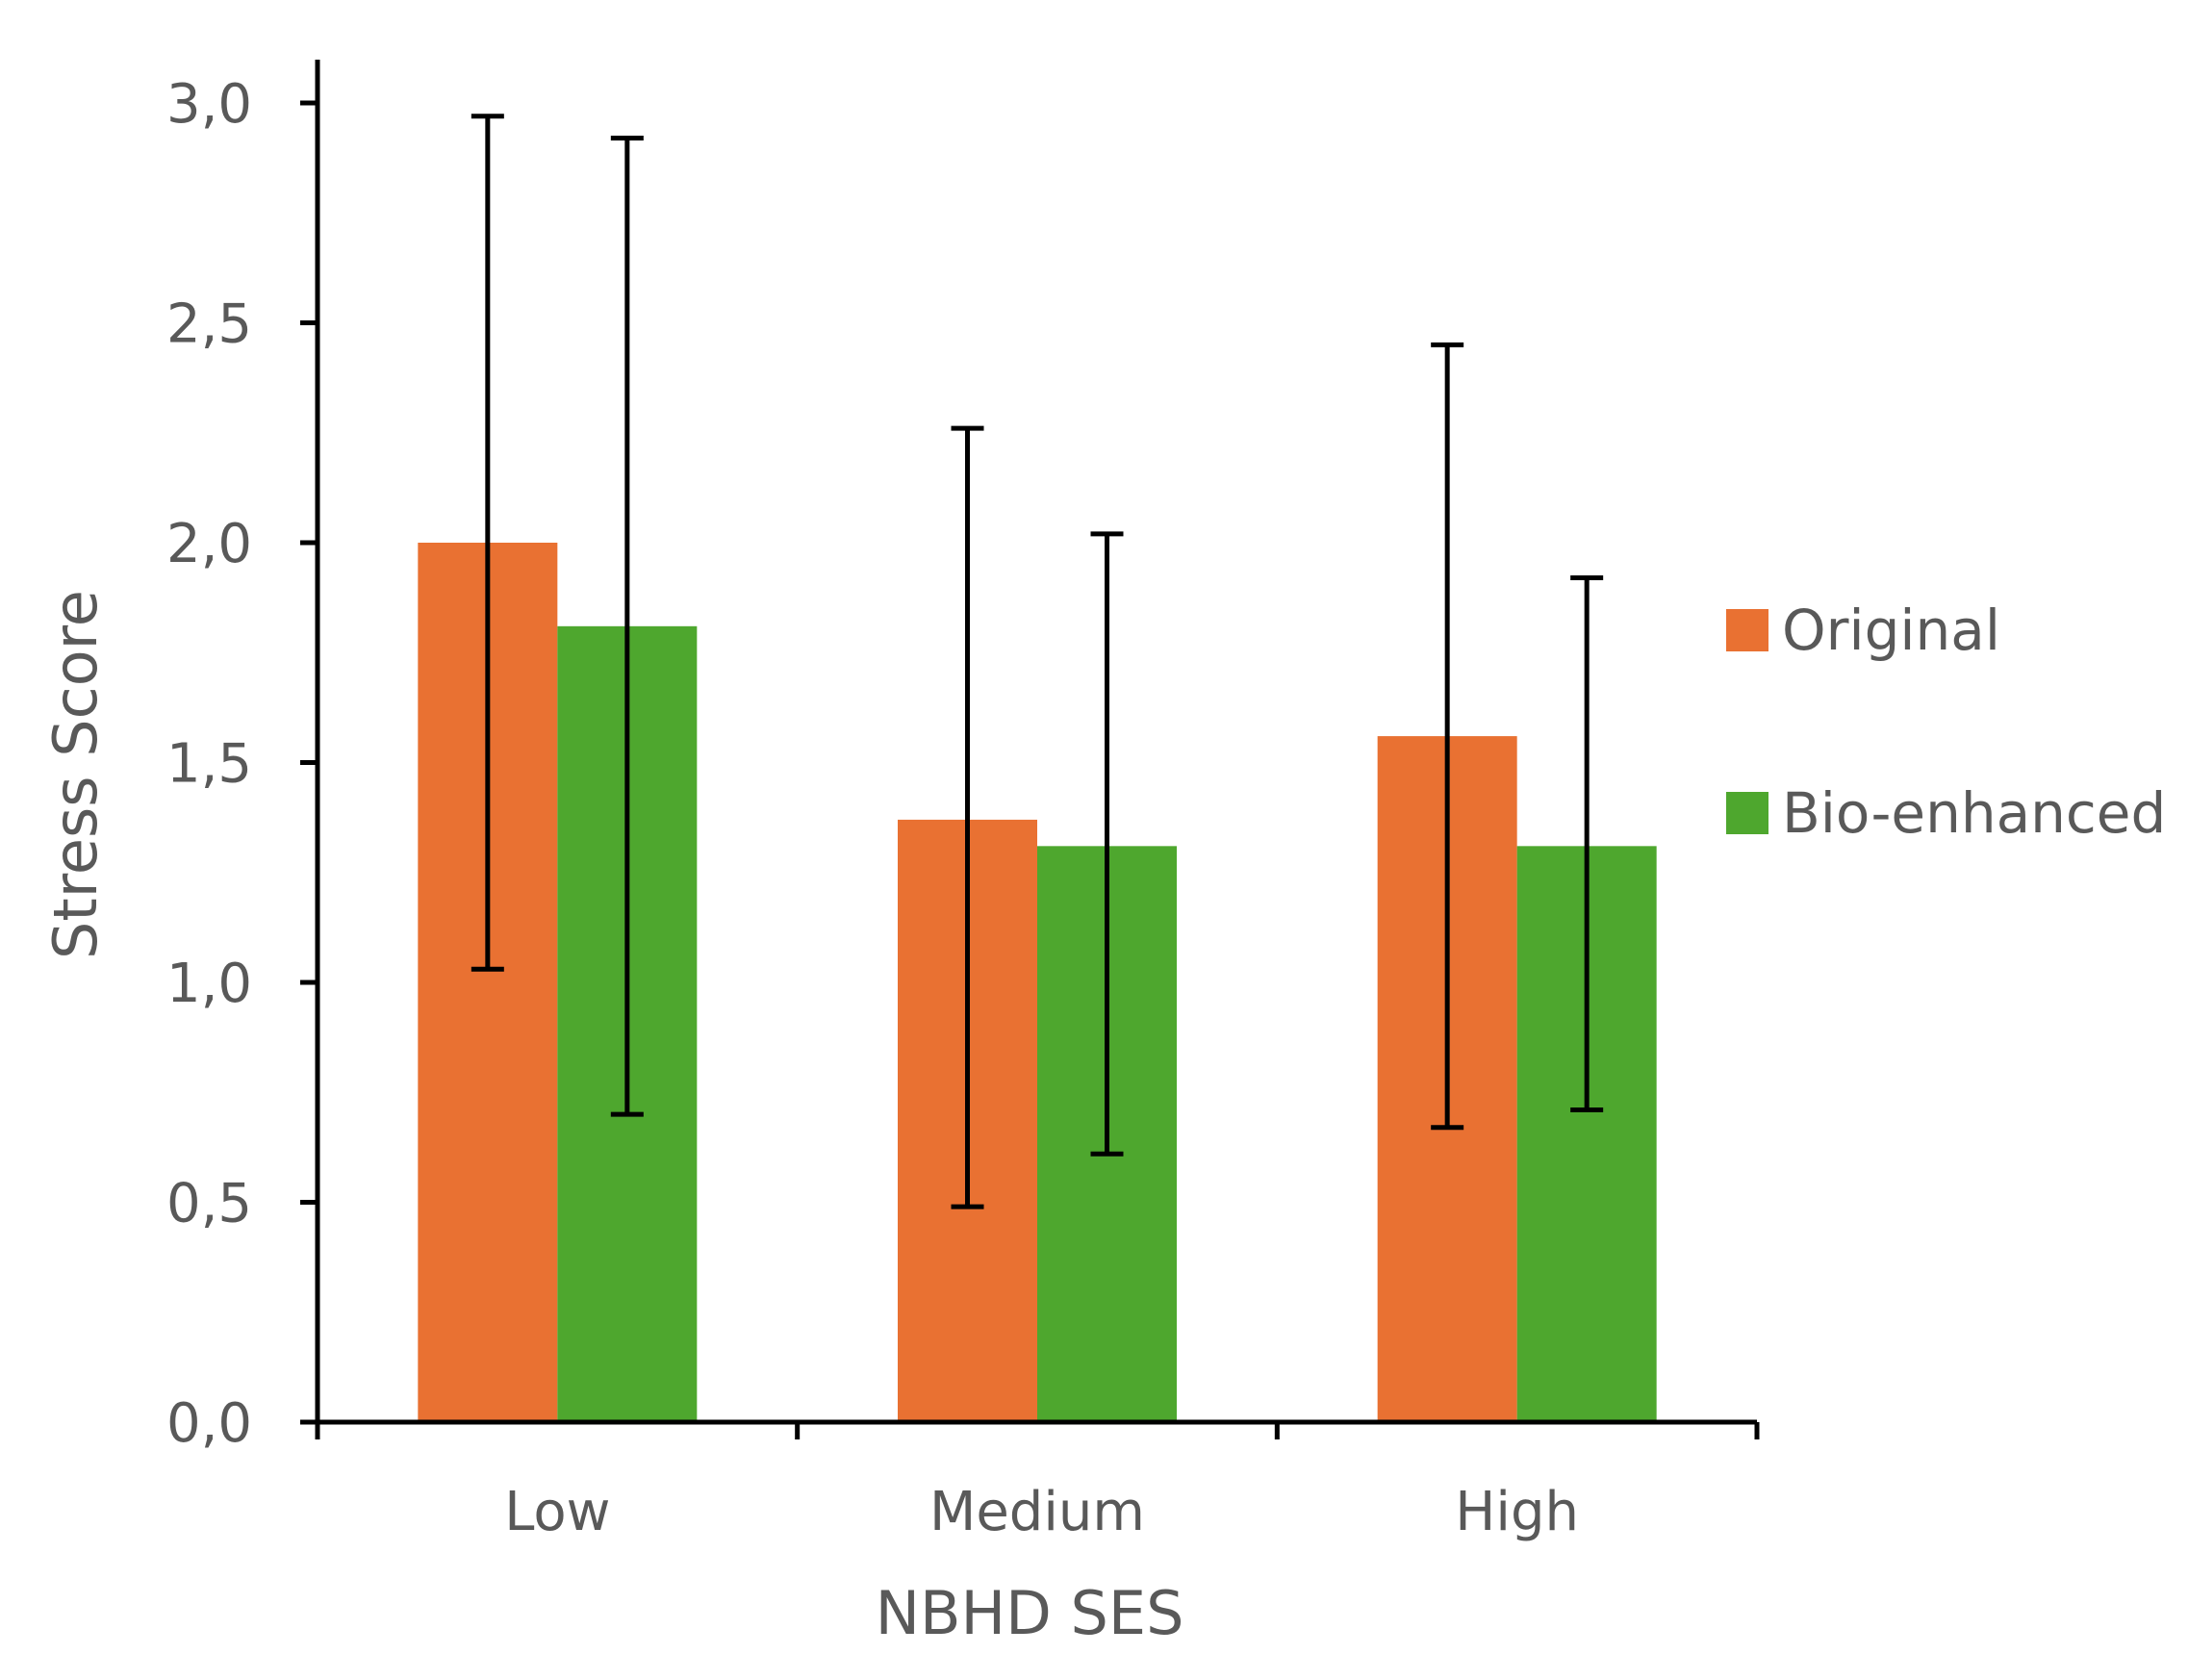 This screenshot has width=2188, height=1680. I want to click on y-tick-label: 3,0, so click(209, 104).